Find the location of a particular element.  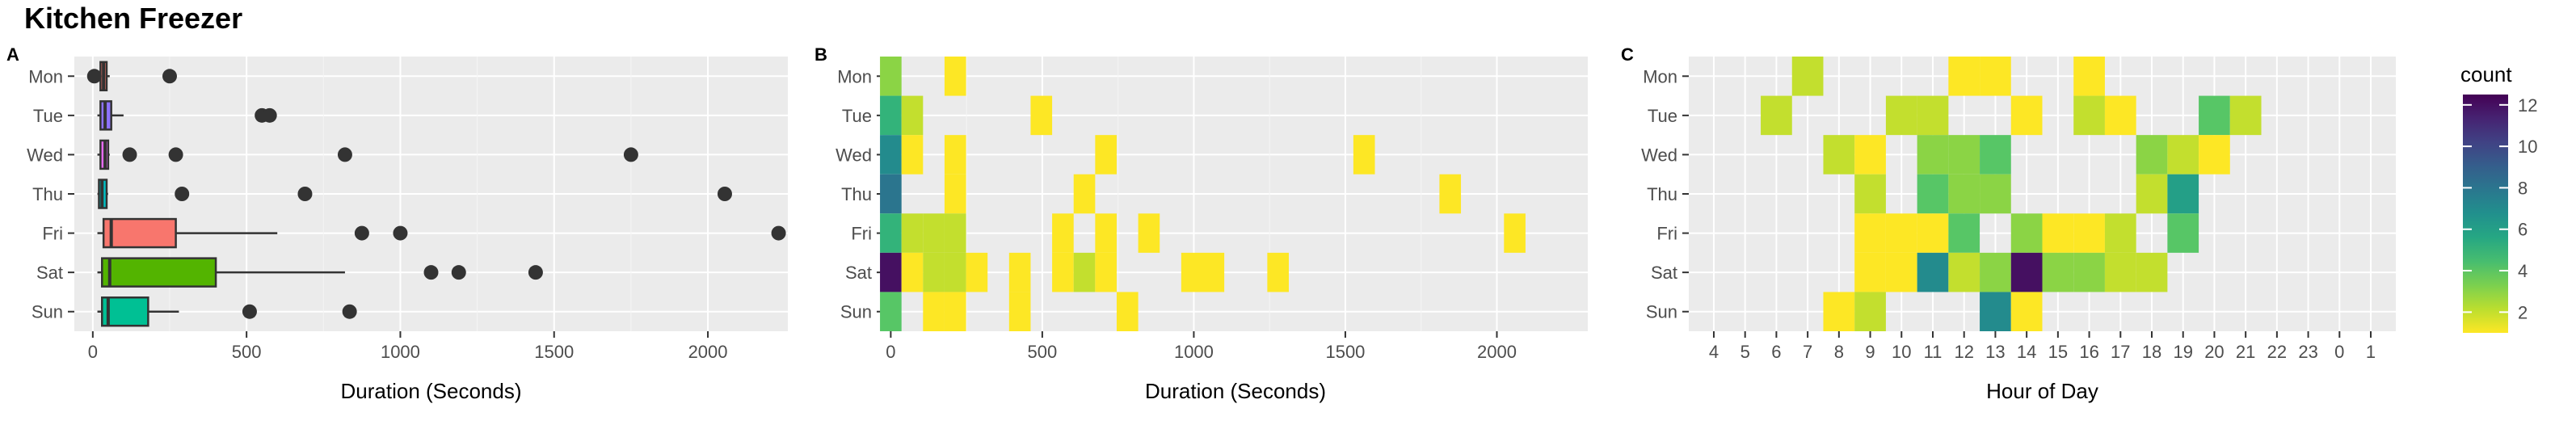

legend-tick-label: 8 is located at coordinates (2523, 188).